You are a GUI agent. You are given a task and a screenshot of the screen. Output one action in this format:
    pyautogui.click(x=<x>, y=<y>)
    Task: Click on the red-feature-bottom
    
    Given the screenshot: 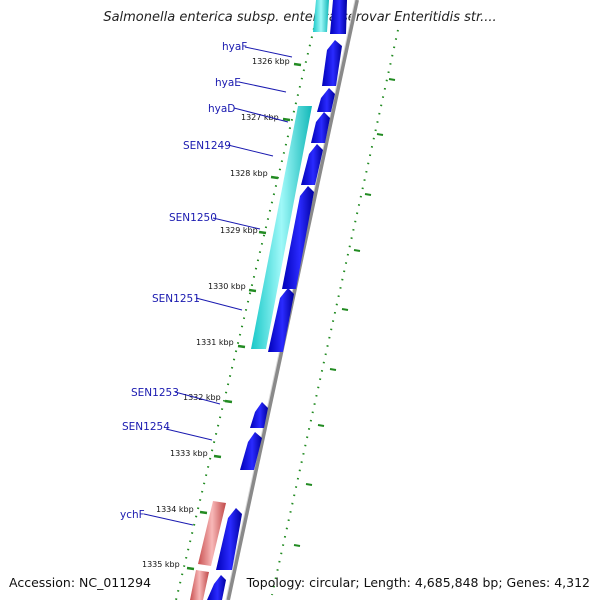 What is the action you would take?
    pyautogui.click(x=199, y=585)
    